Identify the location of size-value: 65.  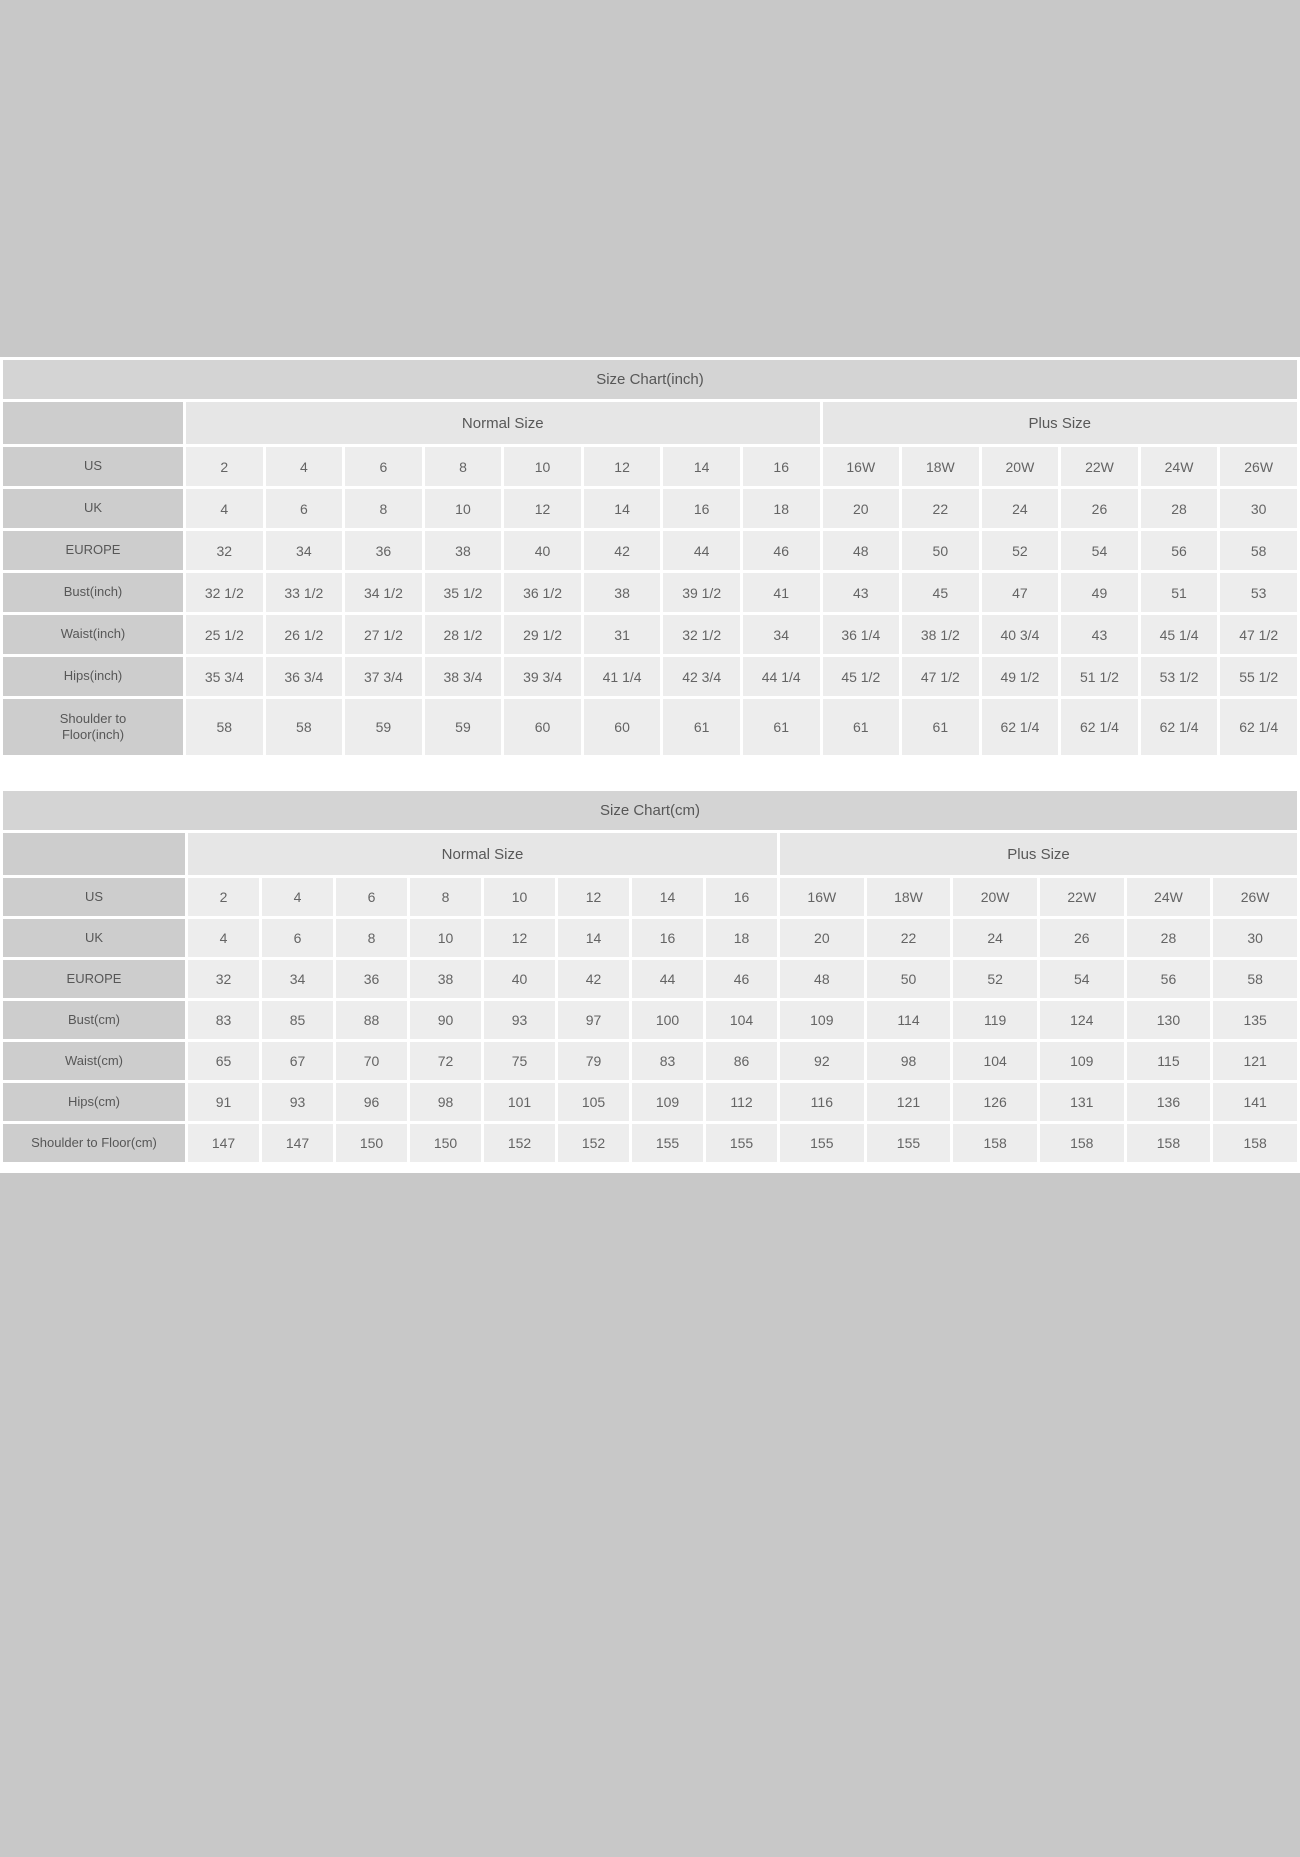
(223, 1061).